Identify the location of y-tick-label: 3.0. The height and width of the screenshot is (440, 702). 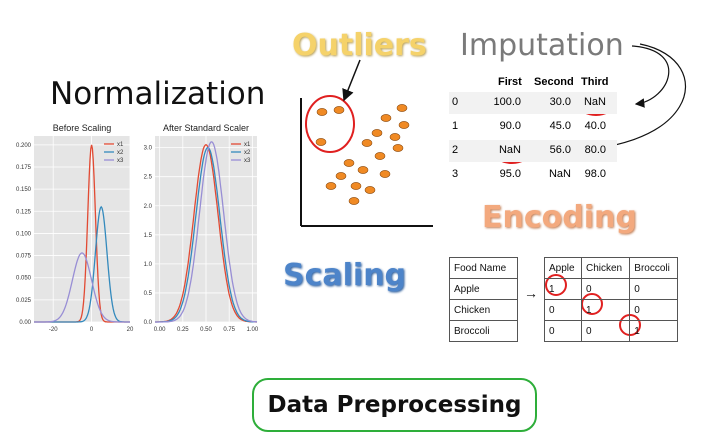
(148, 149).